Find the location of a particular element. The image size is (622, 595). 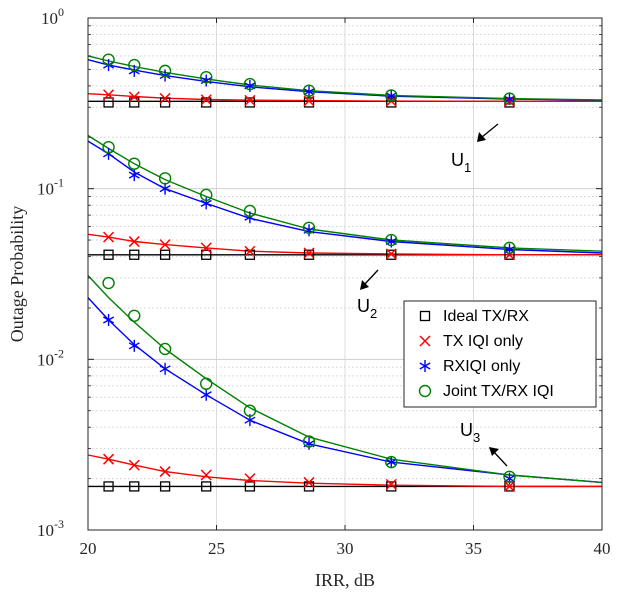

legend-label: TX IQI only is located at coordinates (483, 341).